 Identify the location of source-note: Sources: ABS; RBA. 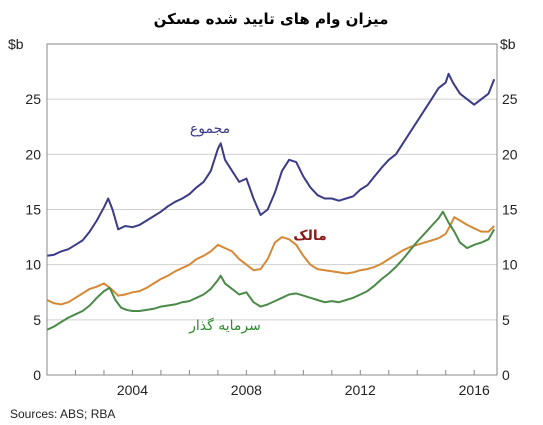
(62, 414).